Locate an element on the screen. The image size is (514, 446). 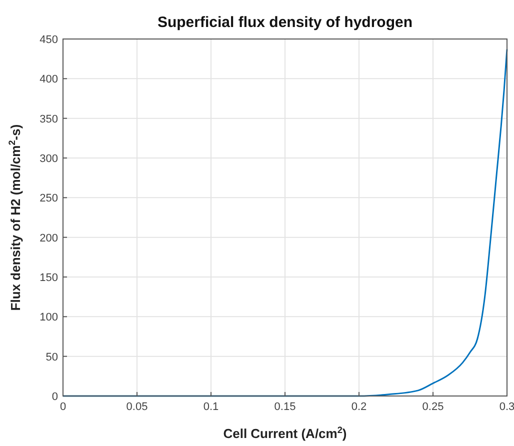
y-tick-label: 0 is located at coordinates (55, 397).